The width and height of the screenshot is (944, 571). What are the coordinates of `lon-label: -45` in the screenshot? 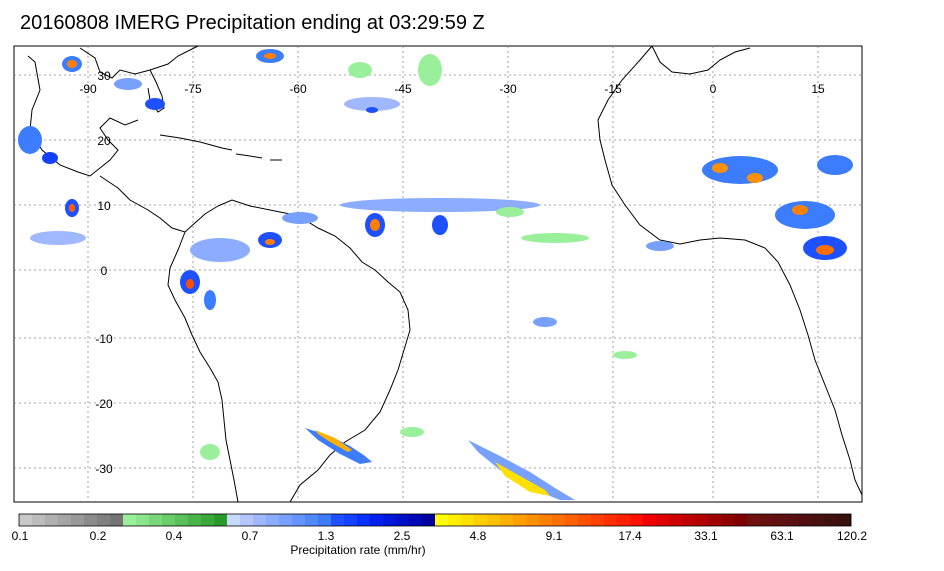 It's located at (403, 89).